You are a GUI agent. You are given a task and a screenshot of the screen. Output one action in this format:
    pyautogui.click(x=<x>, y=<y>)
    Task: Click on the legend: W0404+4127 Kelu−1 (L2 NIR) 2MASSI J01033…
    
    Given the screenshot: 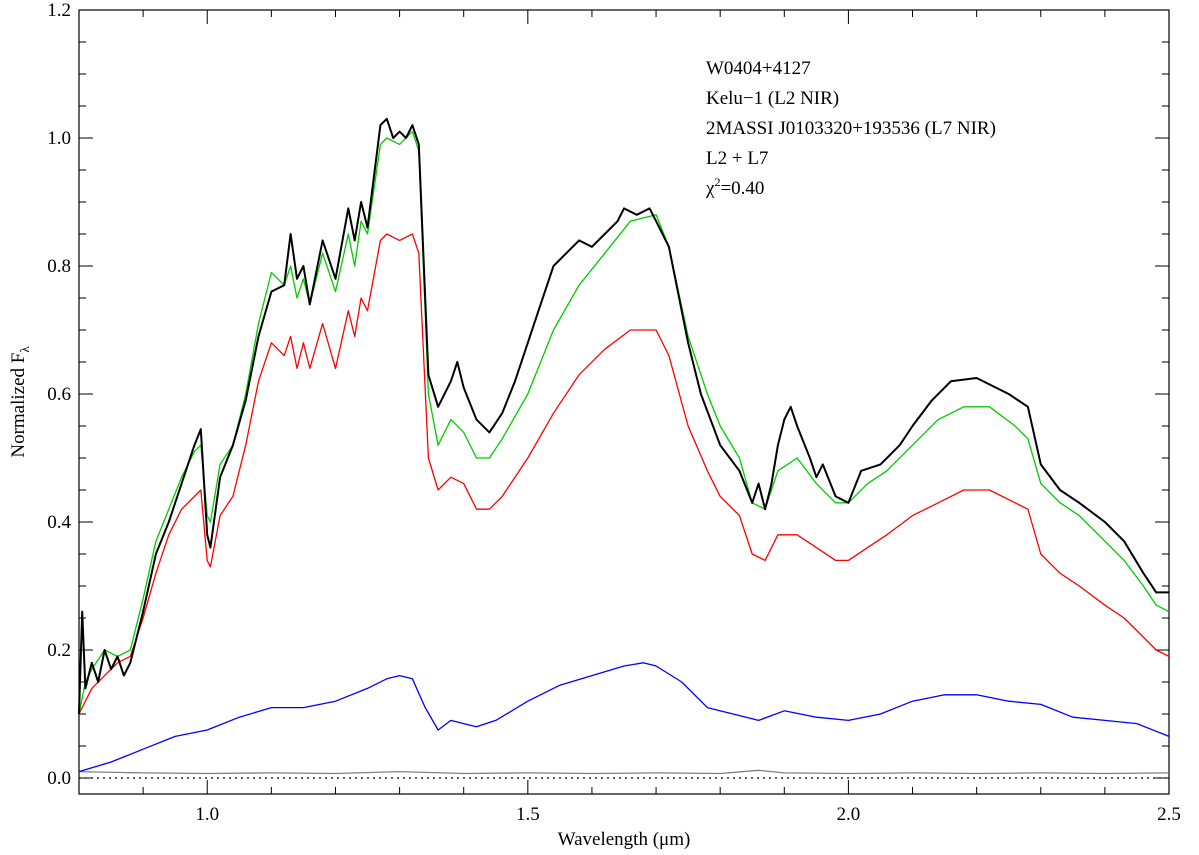 What is the action you would take?
    pyautogui.click(x=850, y=128)
    